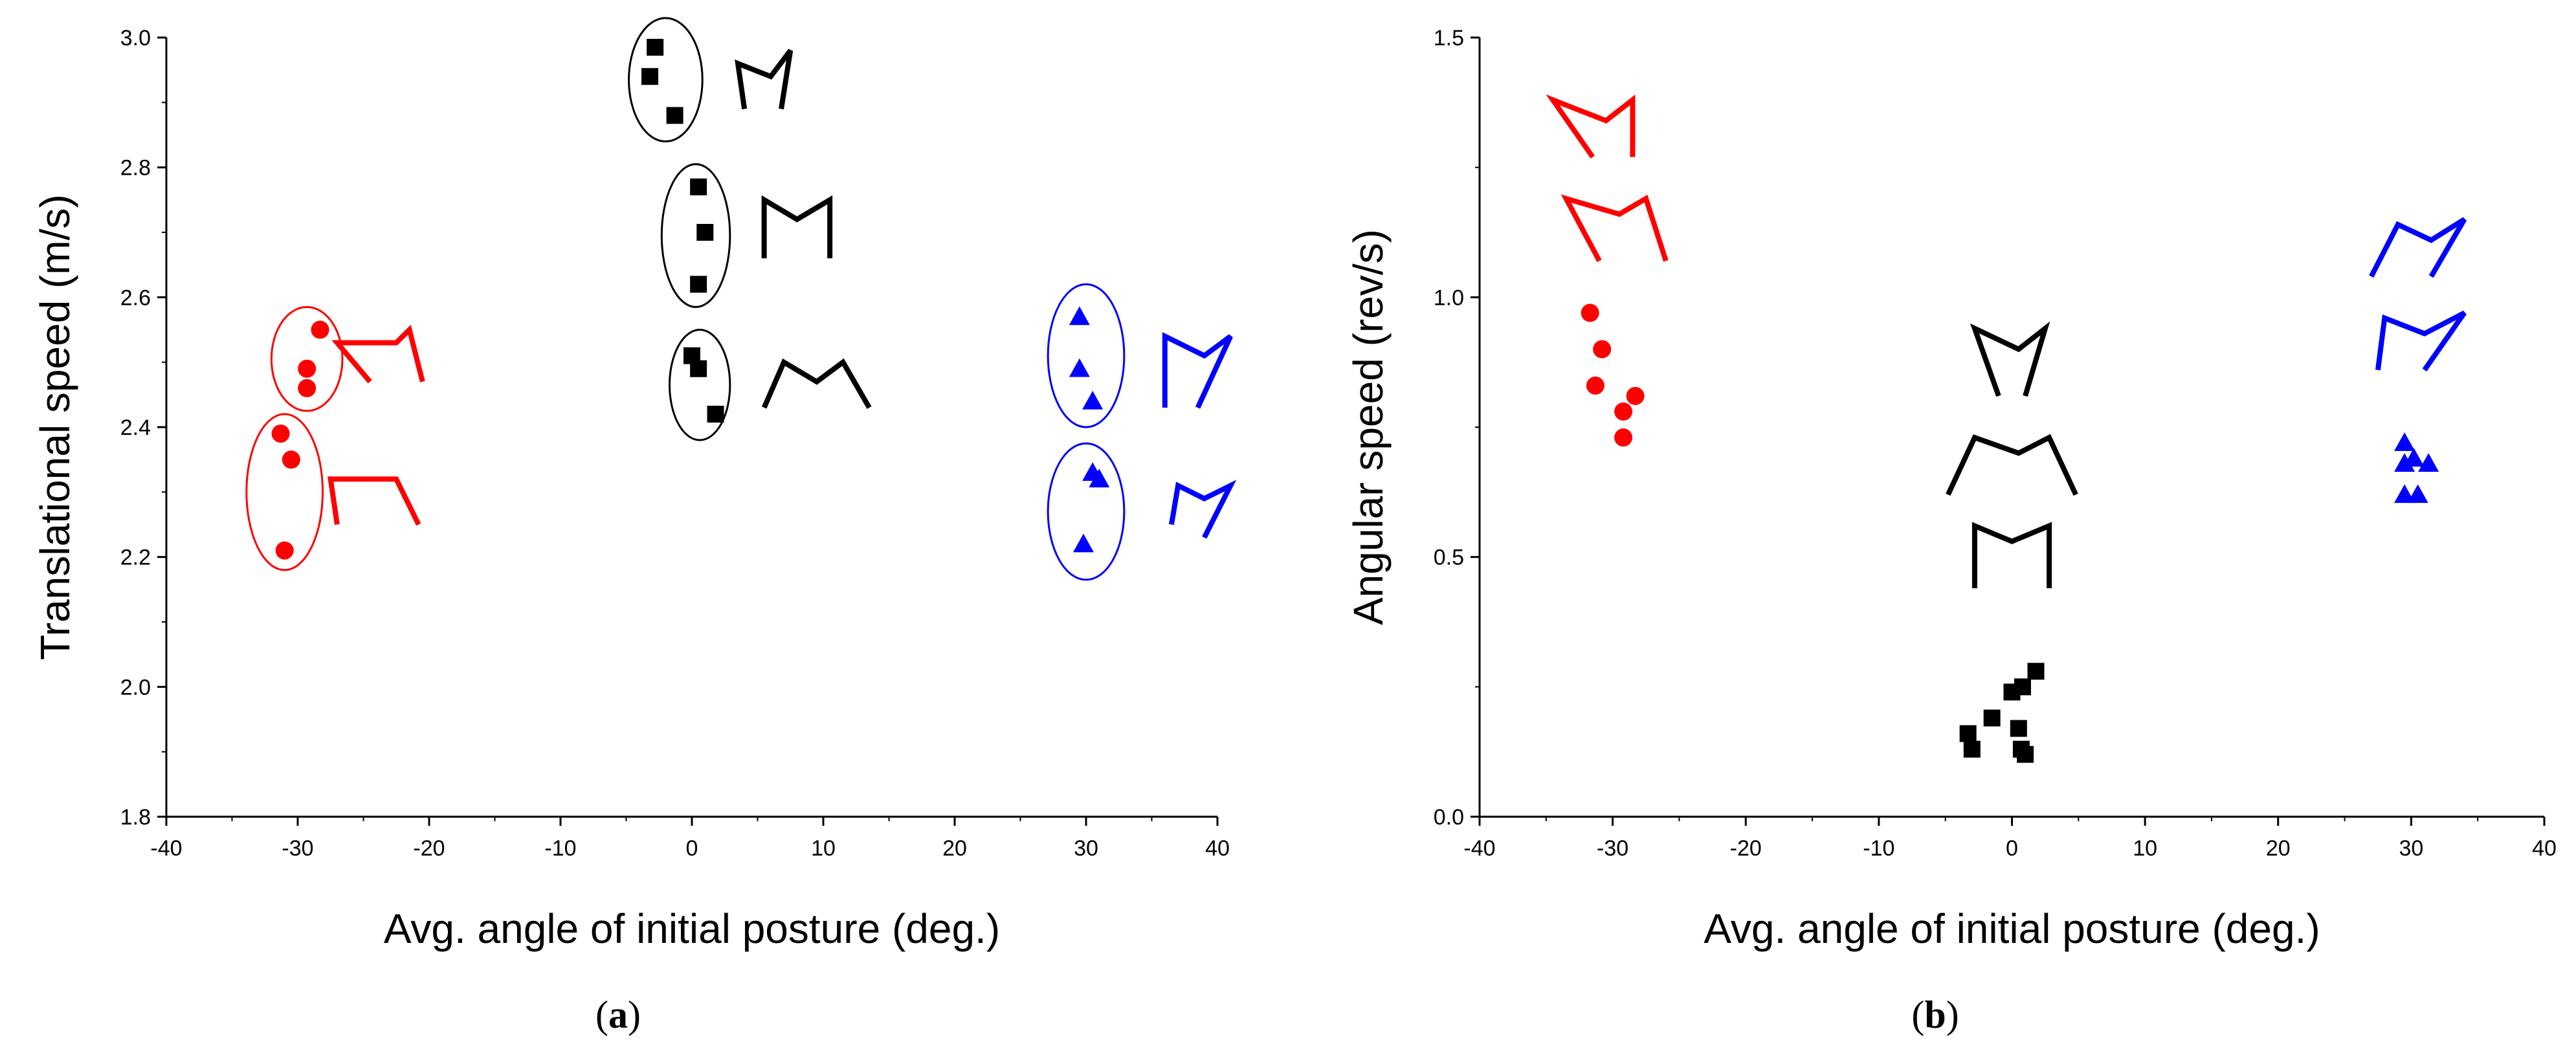 This screenshot has height=1051, width=2576. Describe the element at coordinates (135, 169) in the screenshot. I see `y-tick-label: 2.8` at that location.